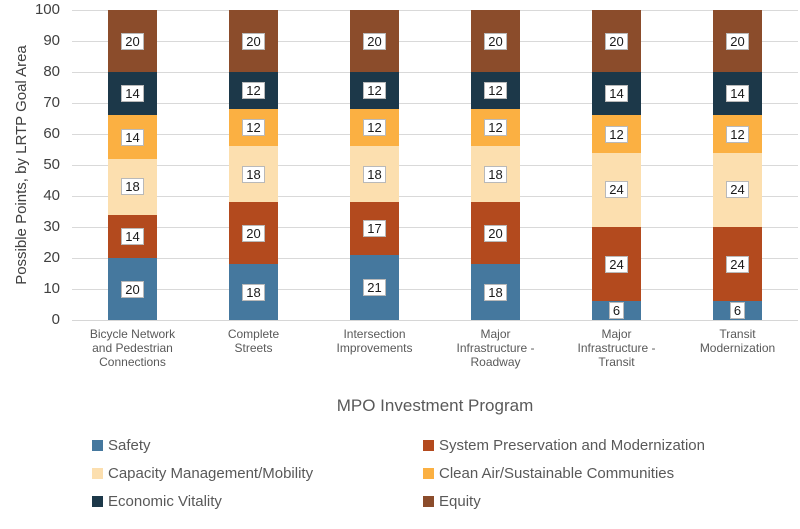 This screenshot has height=529, width=800. What do you see at coordinates (564, 501) in the screenshot?
I see `legend-item: Equity` at bounding box center [564, 501].